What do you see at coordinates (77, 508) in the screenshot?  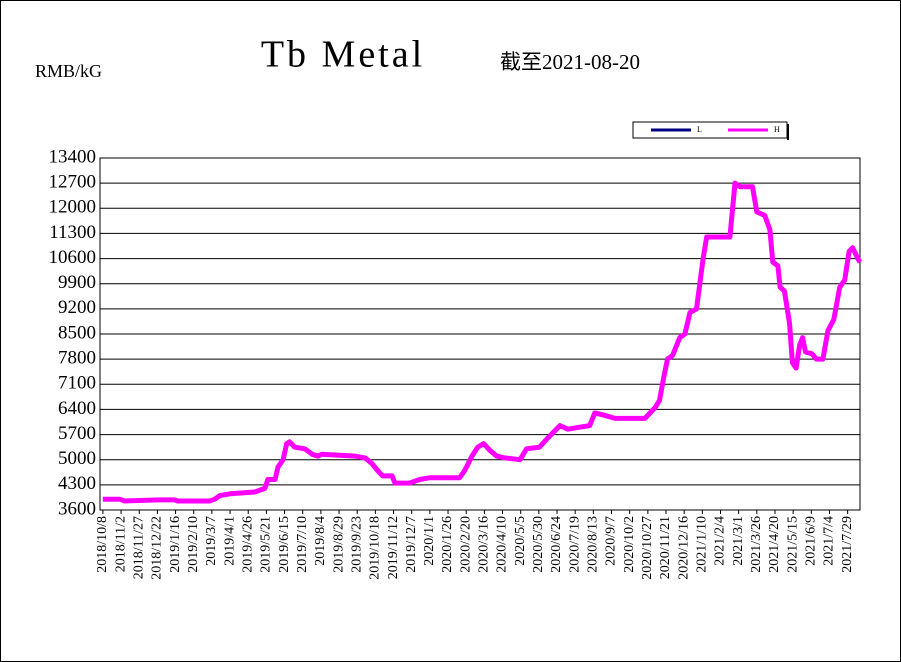 I see `y-tick-label: 3600` at bounding box center [77, 508].